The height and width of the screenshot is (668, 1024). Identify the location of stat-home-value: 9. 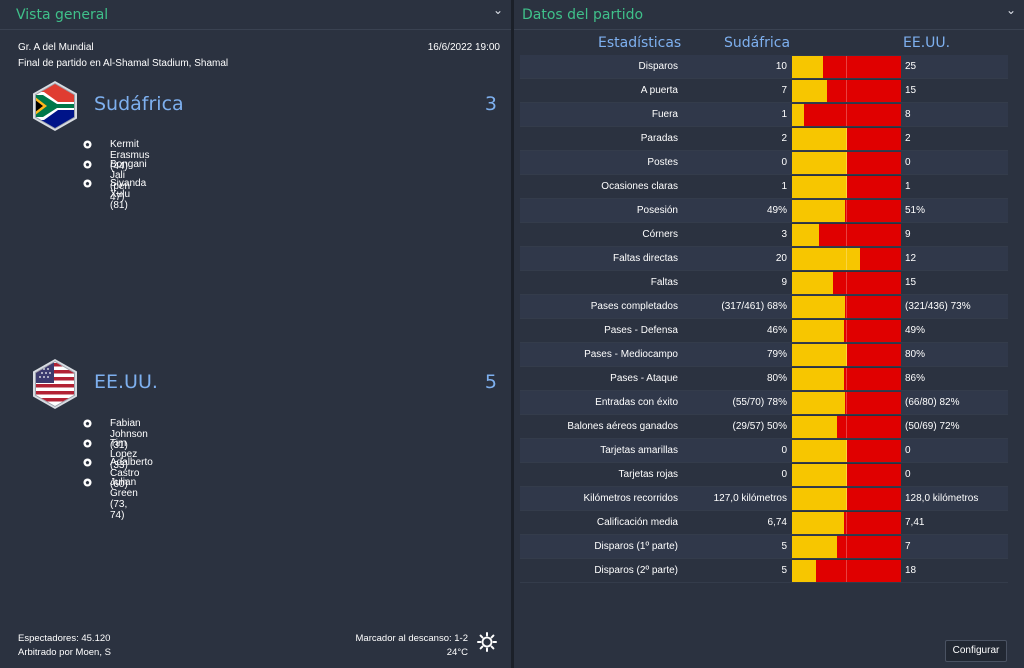
(784, 282).